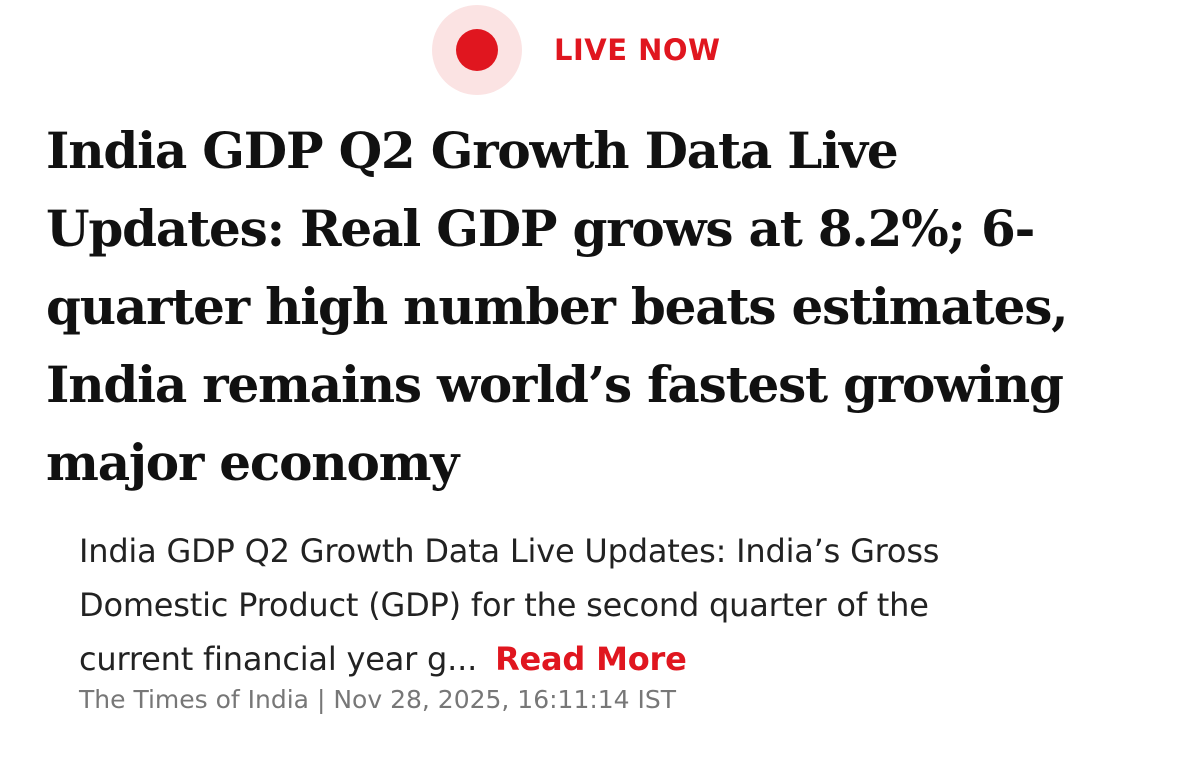 This screenshot has width=1199, height=780. I want to click on publish-timestamp: Nov 28, 2025, 16:11:14 IST, so click(505, 699).